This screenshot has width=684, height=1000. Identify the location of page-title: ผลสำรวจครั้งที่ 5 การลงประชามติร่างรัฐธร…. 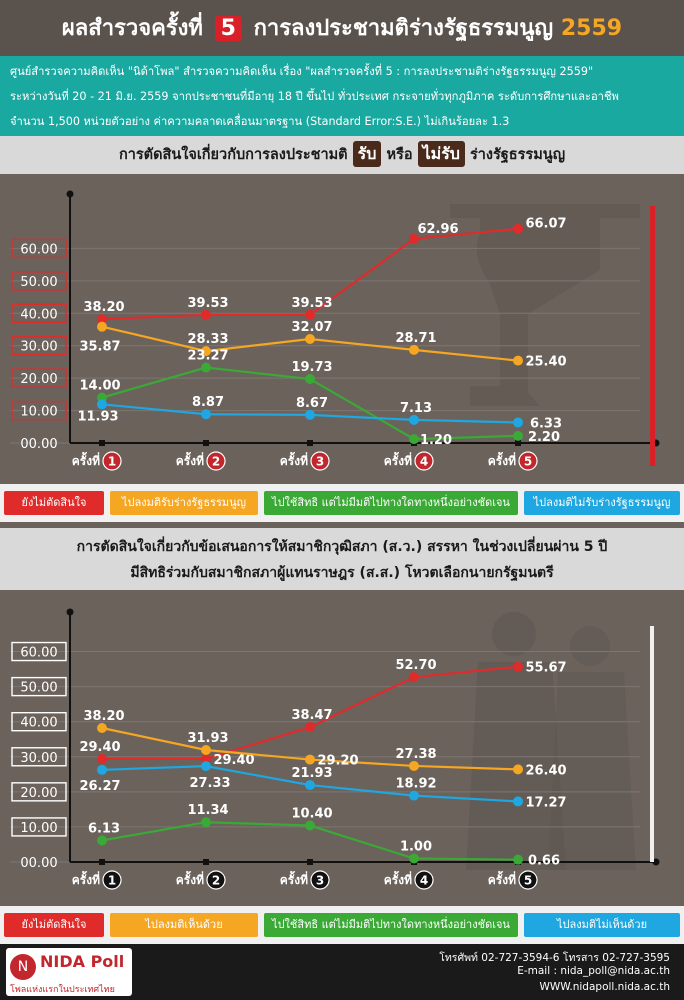
(342, 27).